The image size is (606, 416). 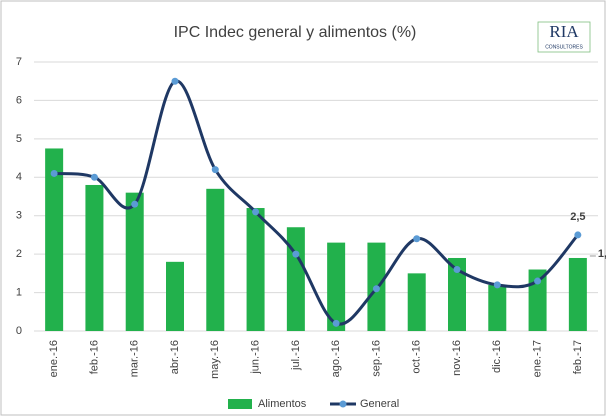 I want to click on y-tick-label: 1, so click(x=19, y=292).